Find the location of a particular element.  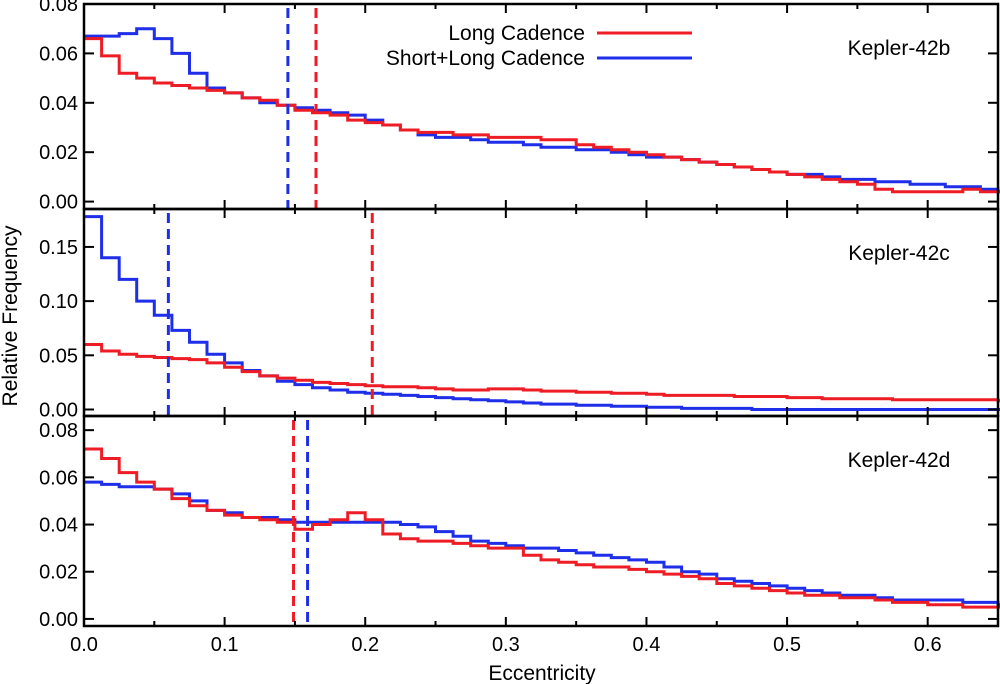

legend: Long Cadence Short+Long Cadence is located at coordinates (539, 46).